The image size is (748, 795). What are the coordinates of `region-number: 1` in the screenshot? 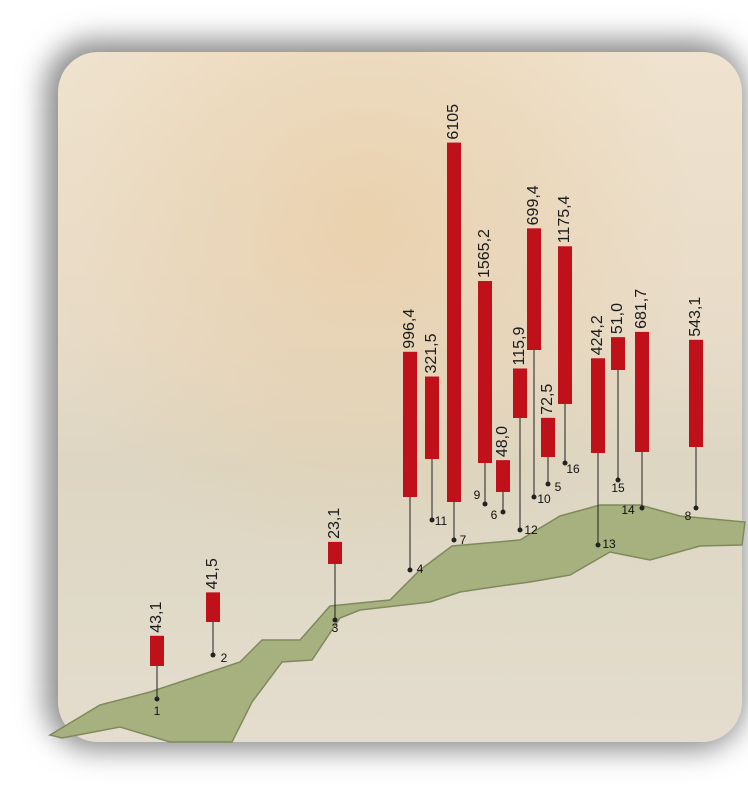 It's located at (157, 711).